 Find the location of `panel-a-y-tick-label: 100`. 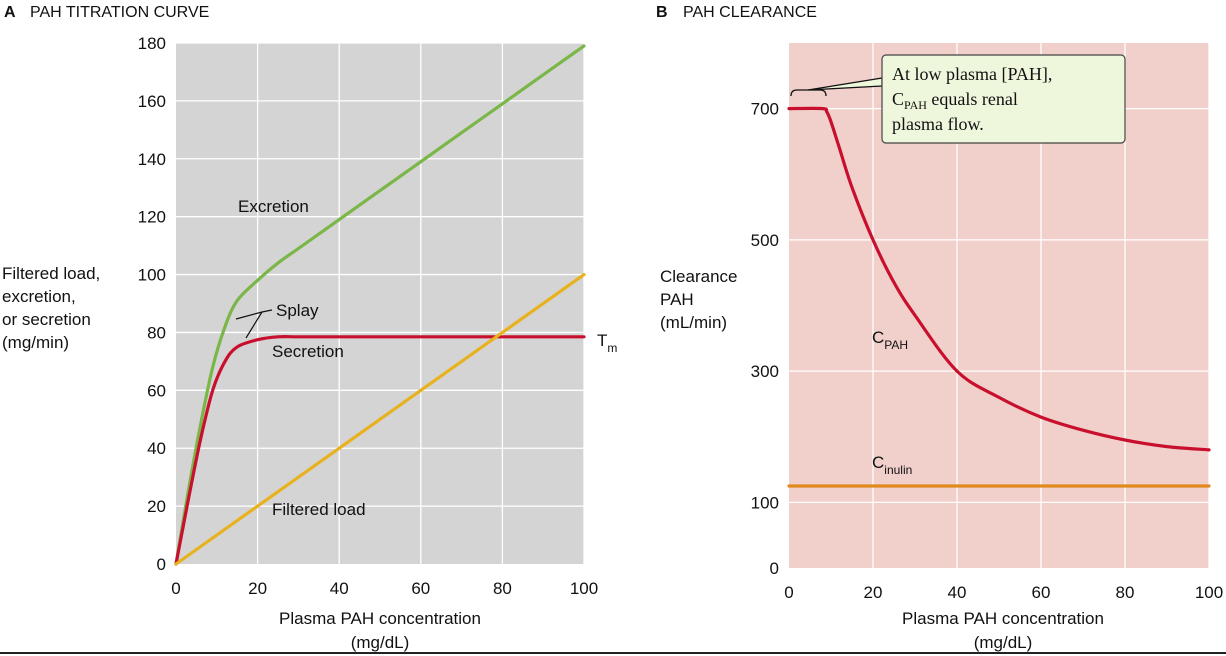

panel-a-y-tick-label: 100 is located at coordinates (152, 275).